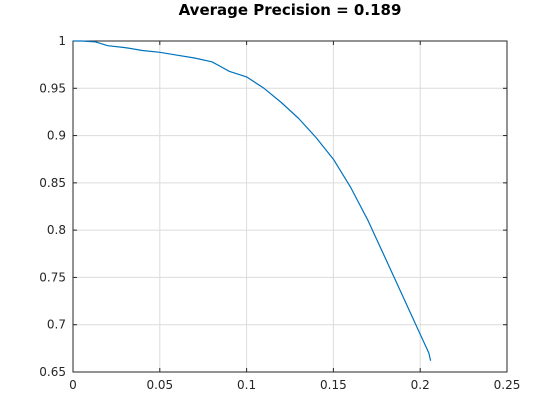  What do you see at coordinates (52, 88) in the screenshot?
I see `y-tick-label: 0.95` at bounding box center [52, 88].